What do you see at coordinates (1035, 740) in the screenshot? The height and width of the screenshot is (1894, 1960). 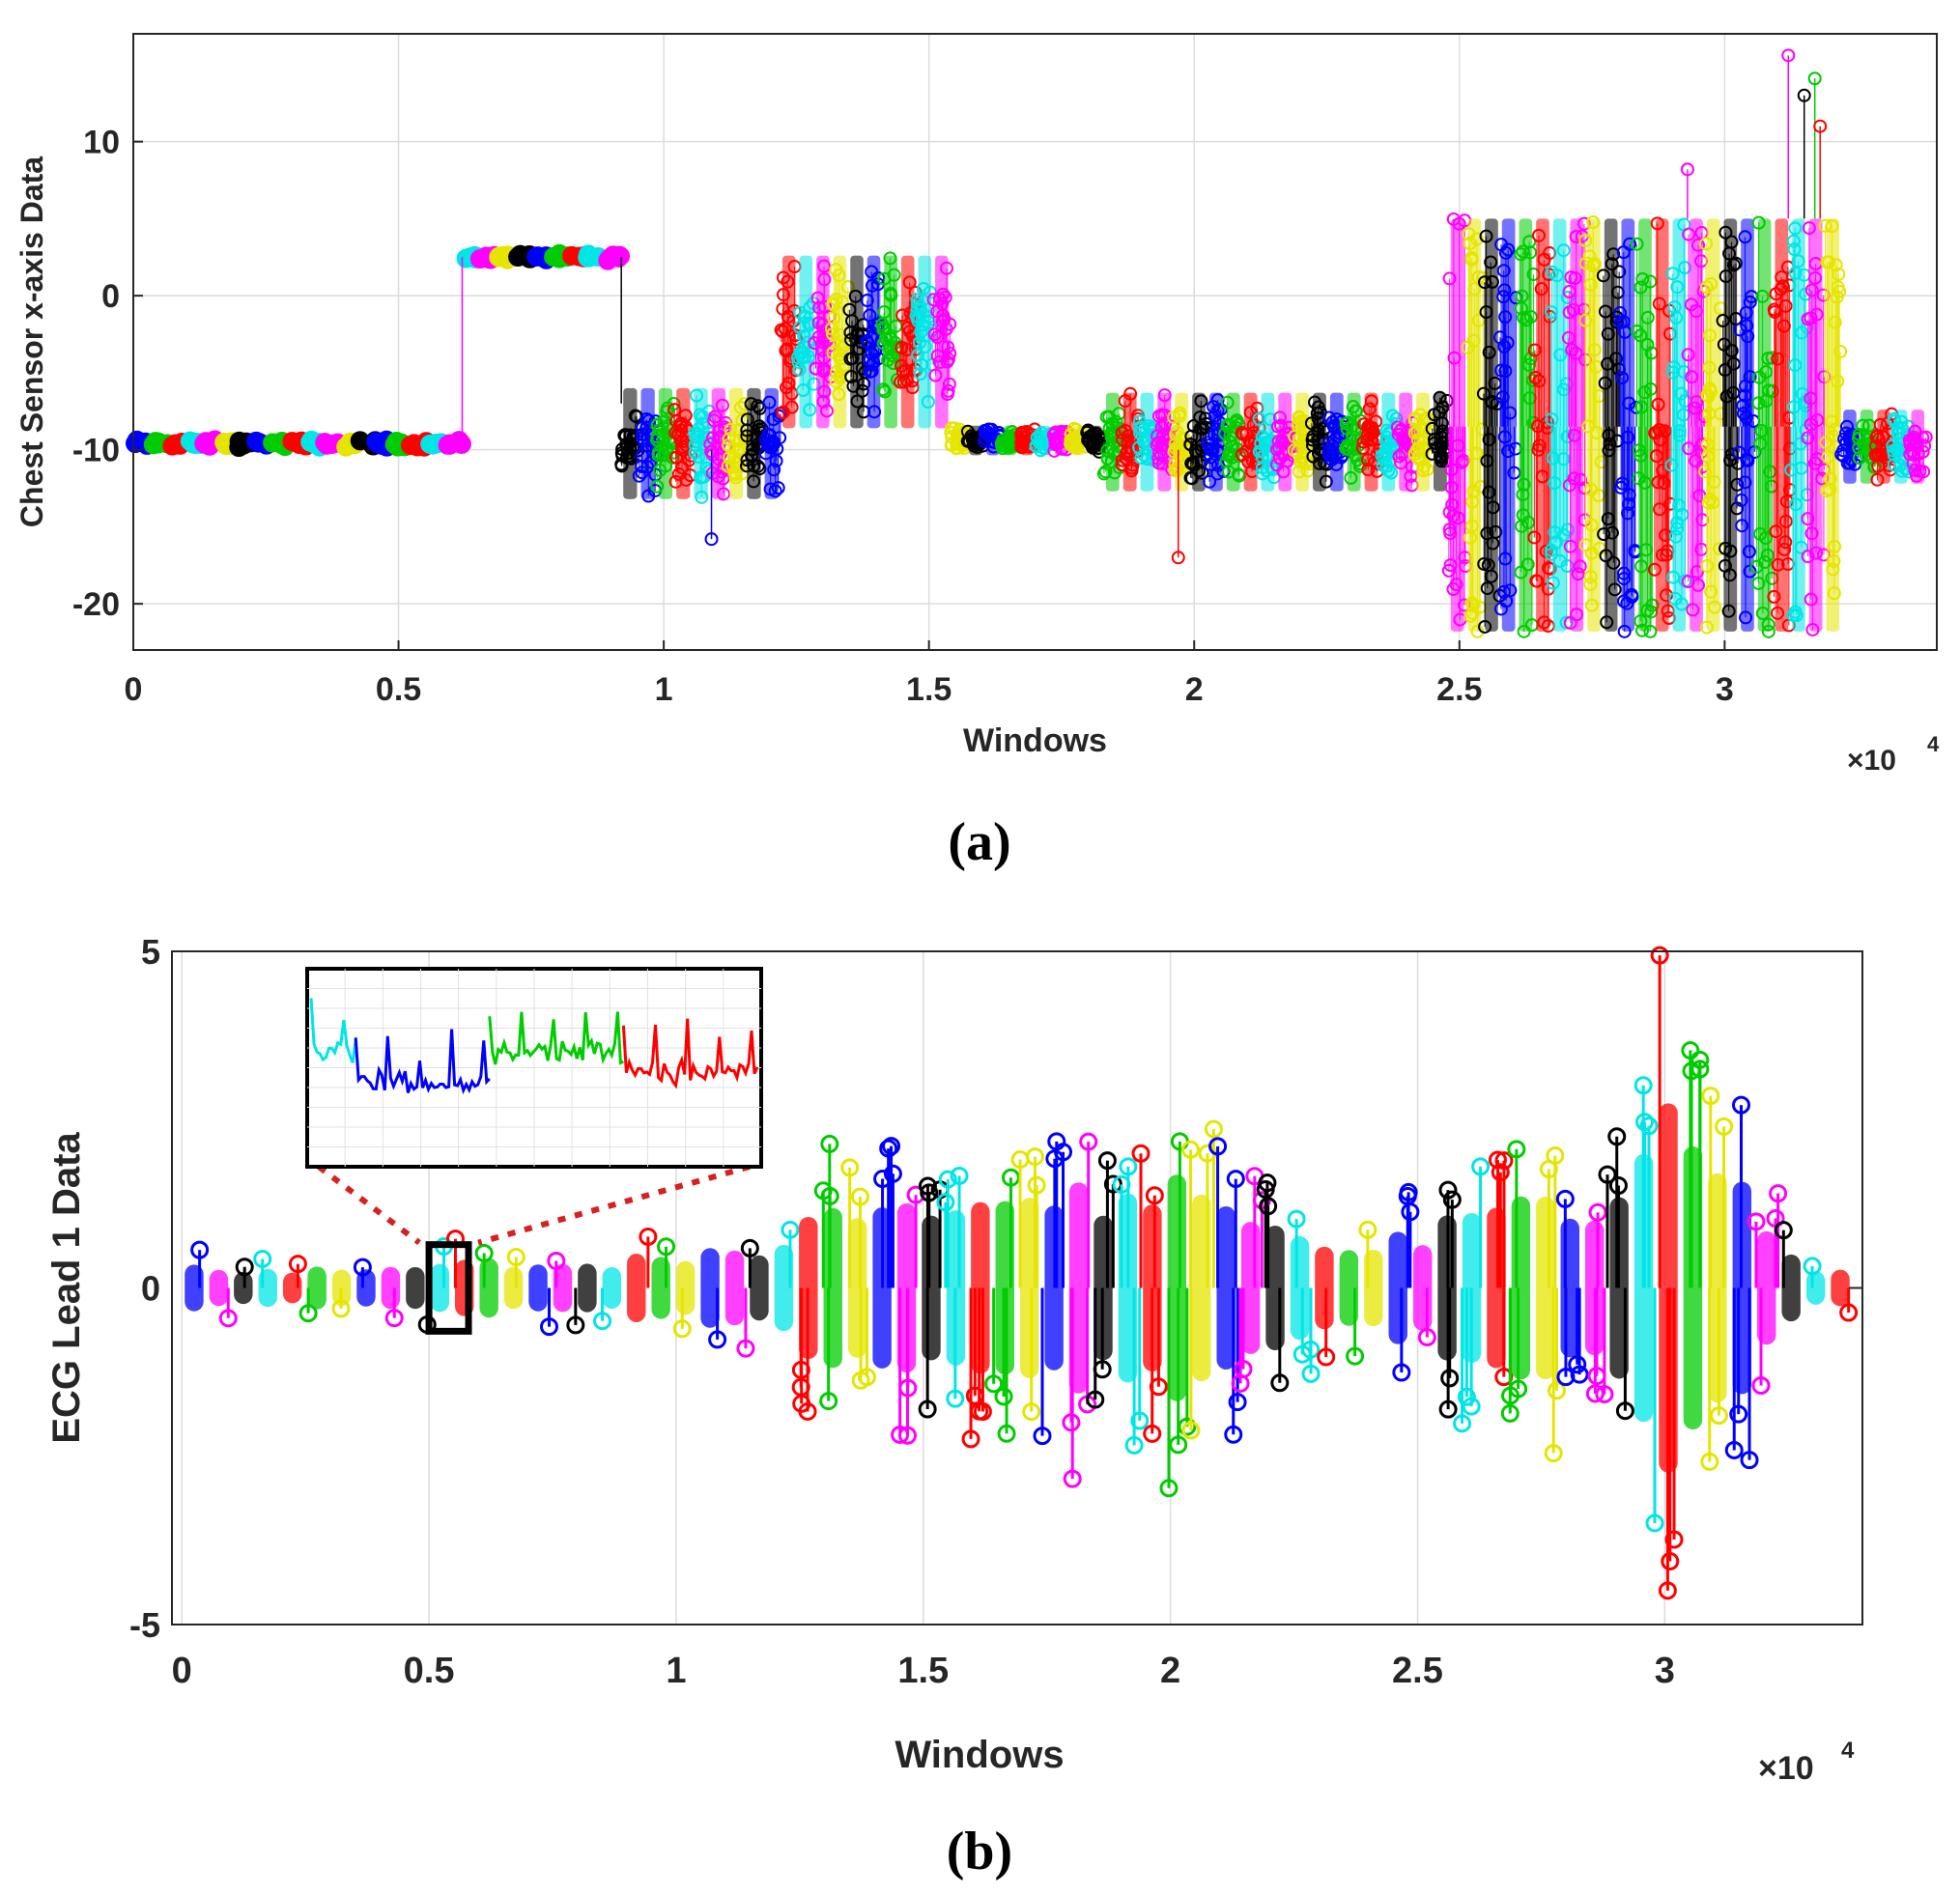 I see `chart-a-x-axis-label: Windows` at bounding box center [1035, 740].